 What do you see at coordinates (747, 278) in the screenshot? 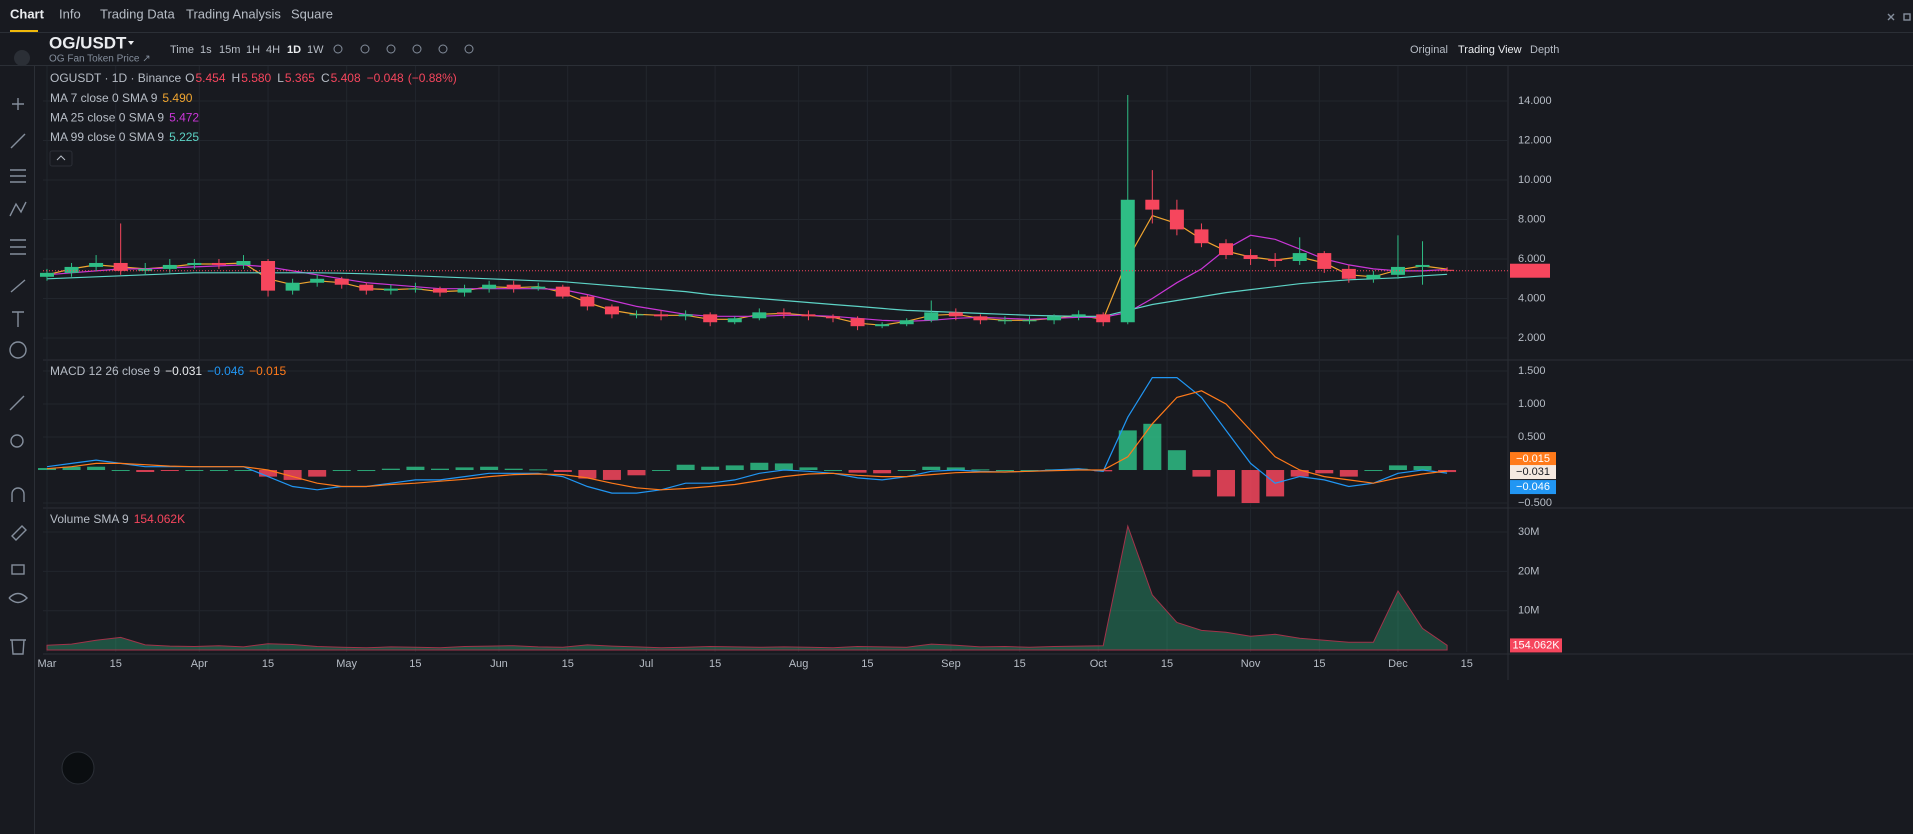
I see `ma-line` at bounding box center [747, 278].